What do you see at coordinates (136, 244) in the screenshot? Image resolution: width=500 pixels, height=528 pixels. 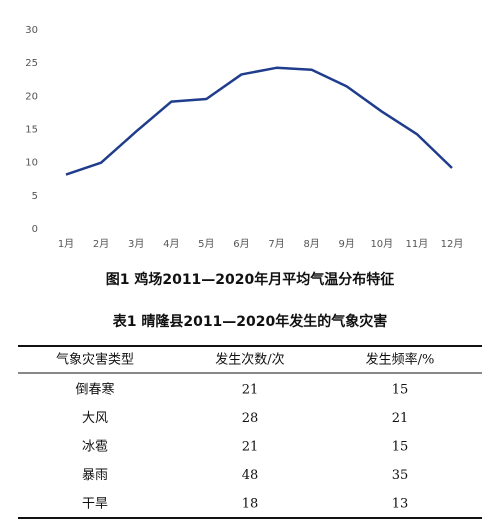 I see `x-tick-label: 3月` at bounding box center [136, 244].